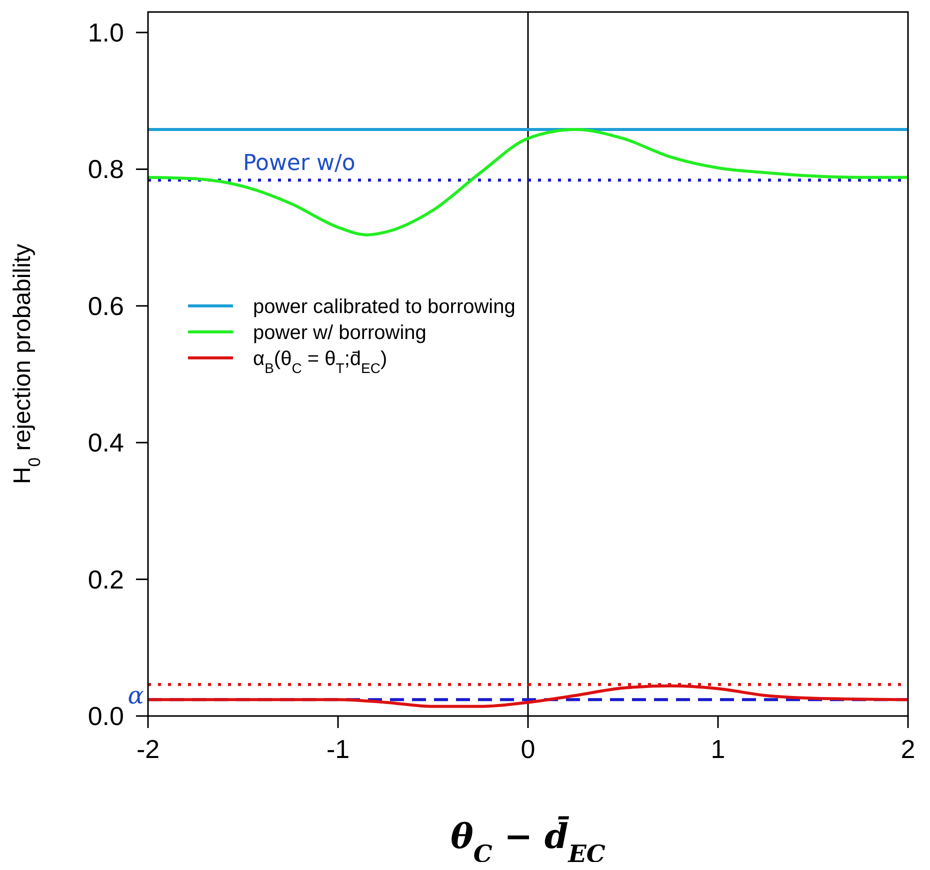  I want to click on x-tick-label: 1, so click(718, 749).